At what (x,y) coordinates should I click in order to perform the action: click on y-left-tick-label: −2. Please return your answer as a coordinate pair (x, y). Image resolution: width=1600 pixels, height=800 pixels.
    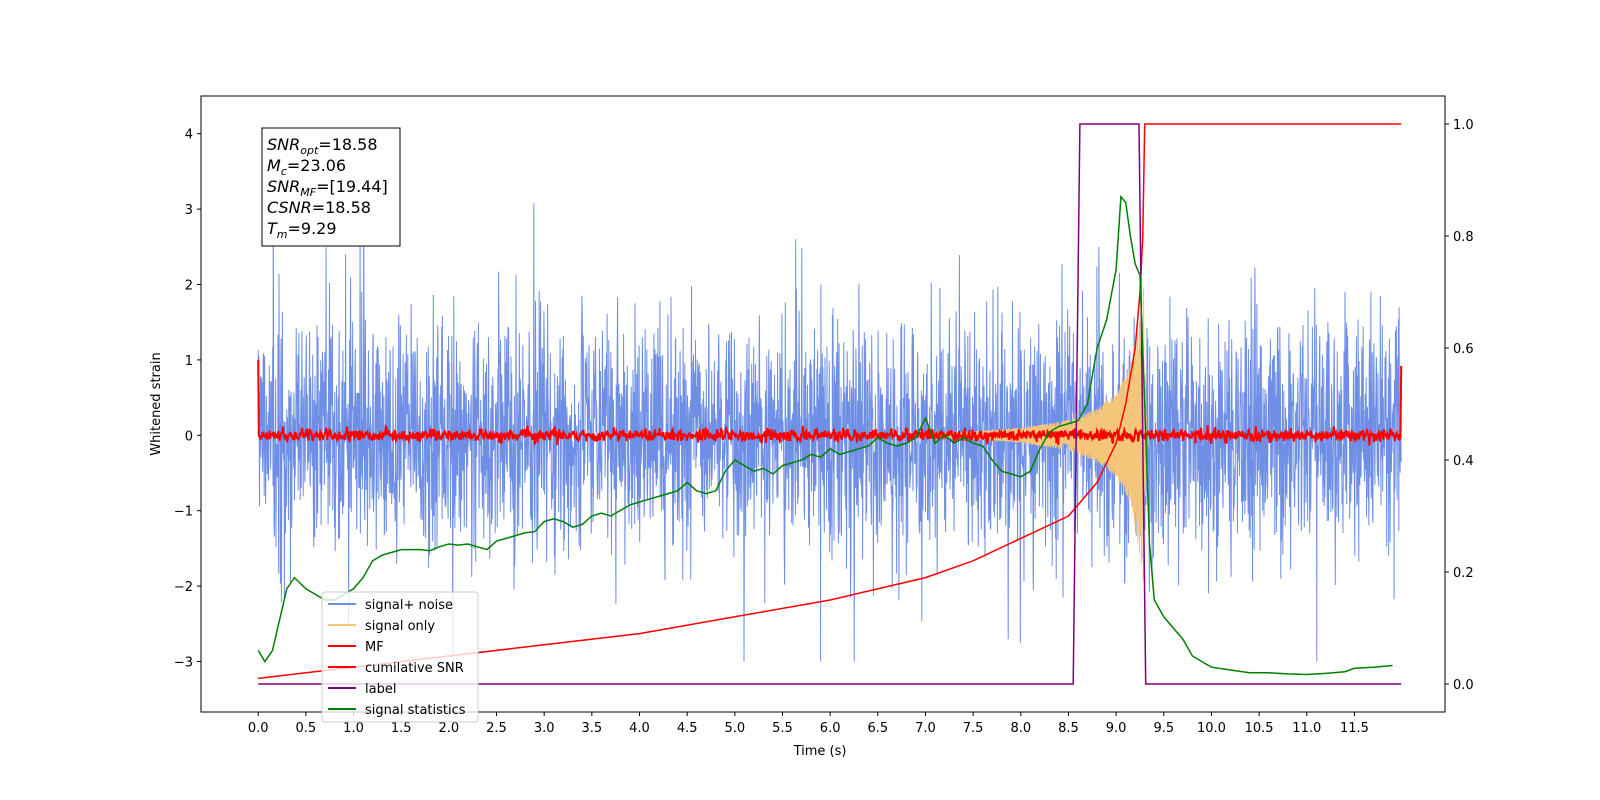
    Looking at the image, I should click on (183, 587).